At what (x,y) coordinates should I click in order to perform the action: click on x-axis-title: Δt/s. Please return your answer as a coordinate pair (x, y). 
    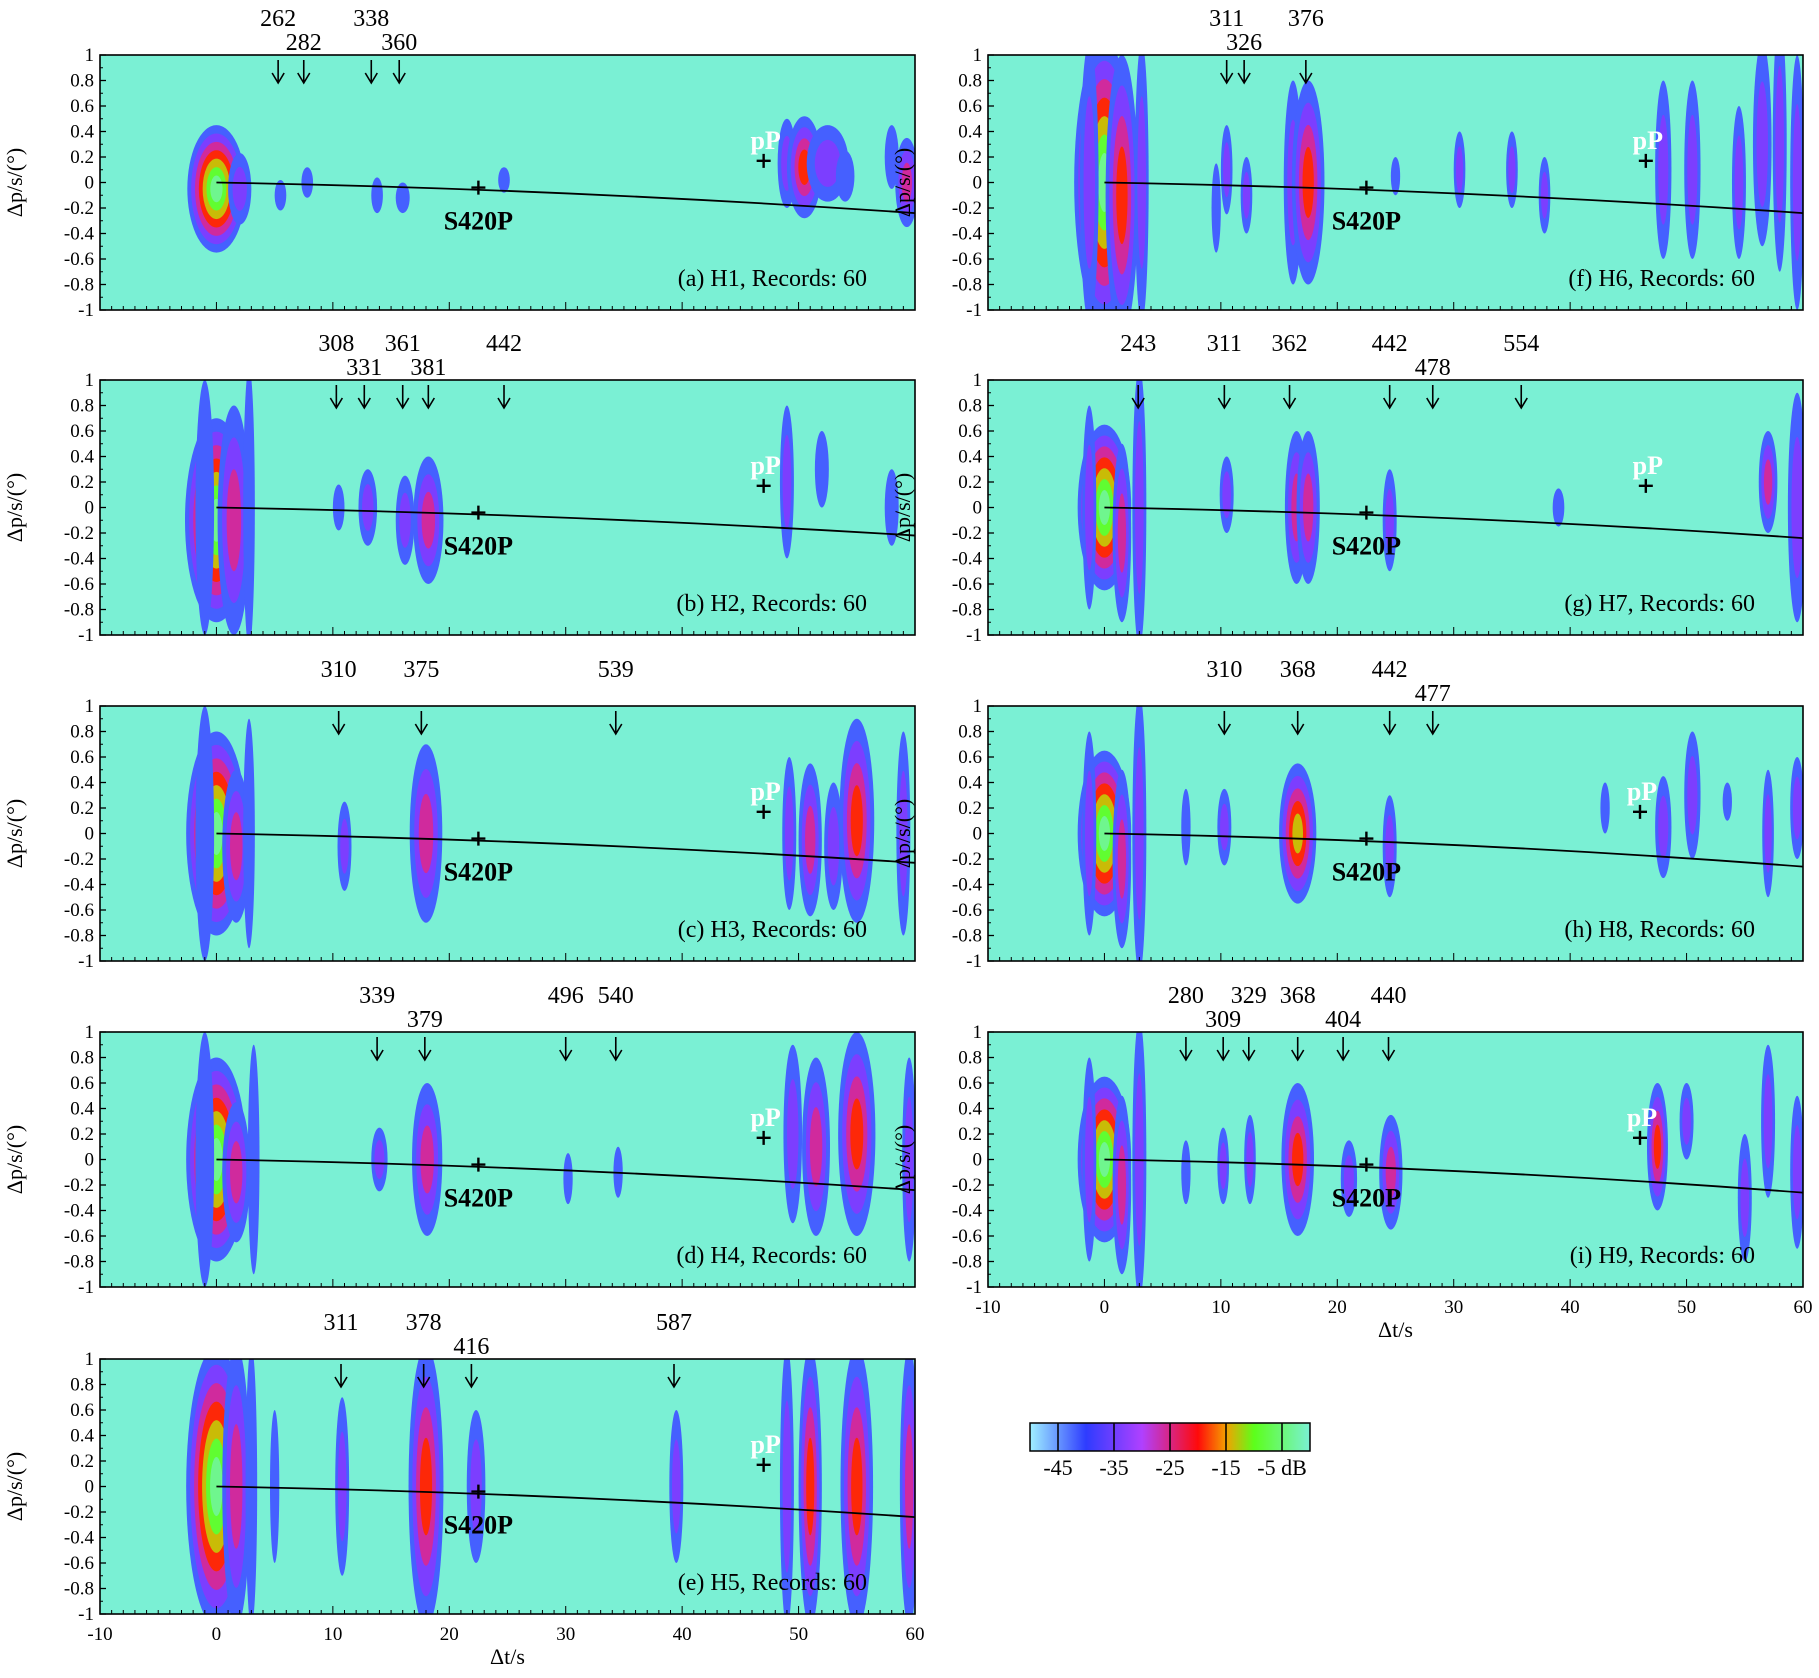
    Looking at the image, I should click on (1395, 1329).